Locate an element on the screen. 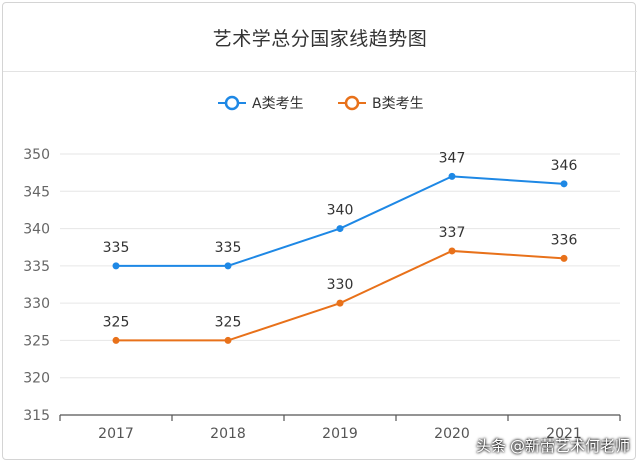 This screenshot has width=640, height=464. data-label: 330 is located at coordinates (340, 285).